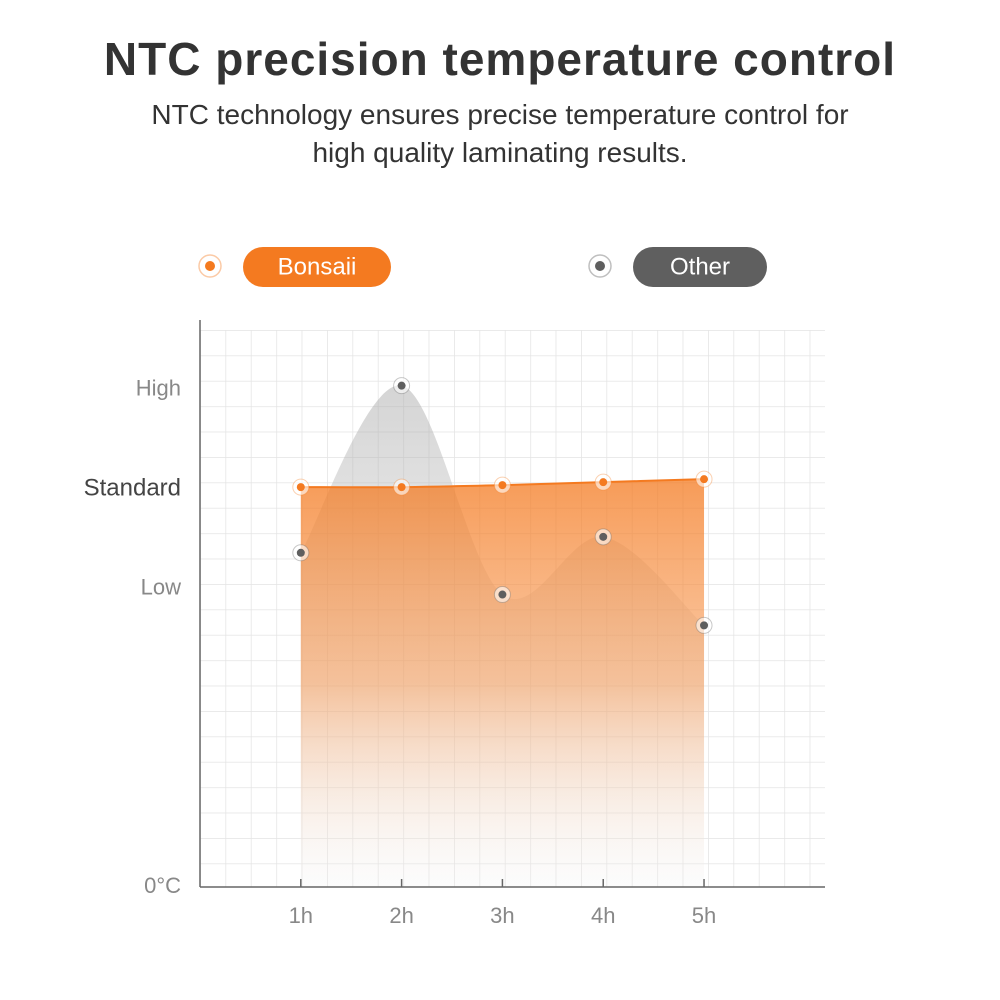 The height and width of the screenshot is (1000, 1000). Describe the element at coordinates (500, 59) in the screenshot. I see `title: NTC precision temperature control` at that location.